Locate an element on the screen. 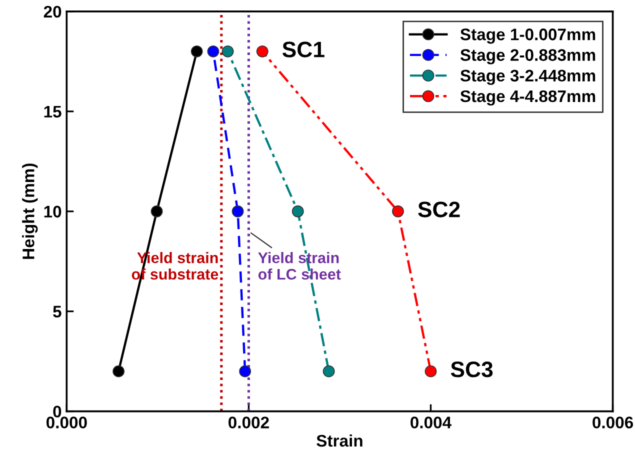  y-tick-label: 10 is located at coordinates (53, 212).